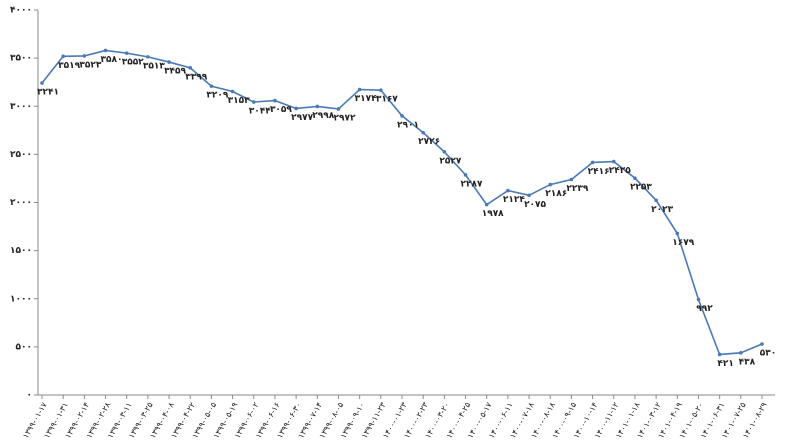  What do you see at coordinates (239, 101) in the screenshot?
I see `value-label: ۳۱۵۳` at bounding box center [239, 101].